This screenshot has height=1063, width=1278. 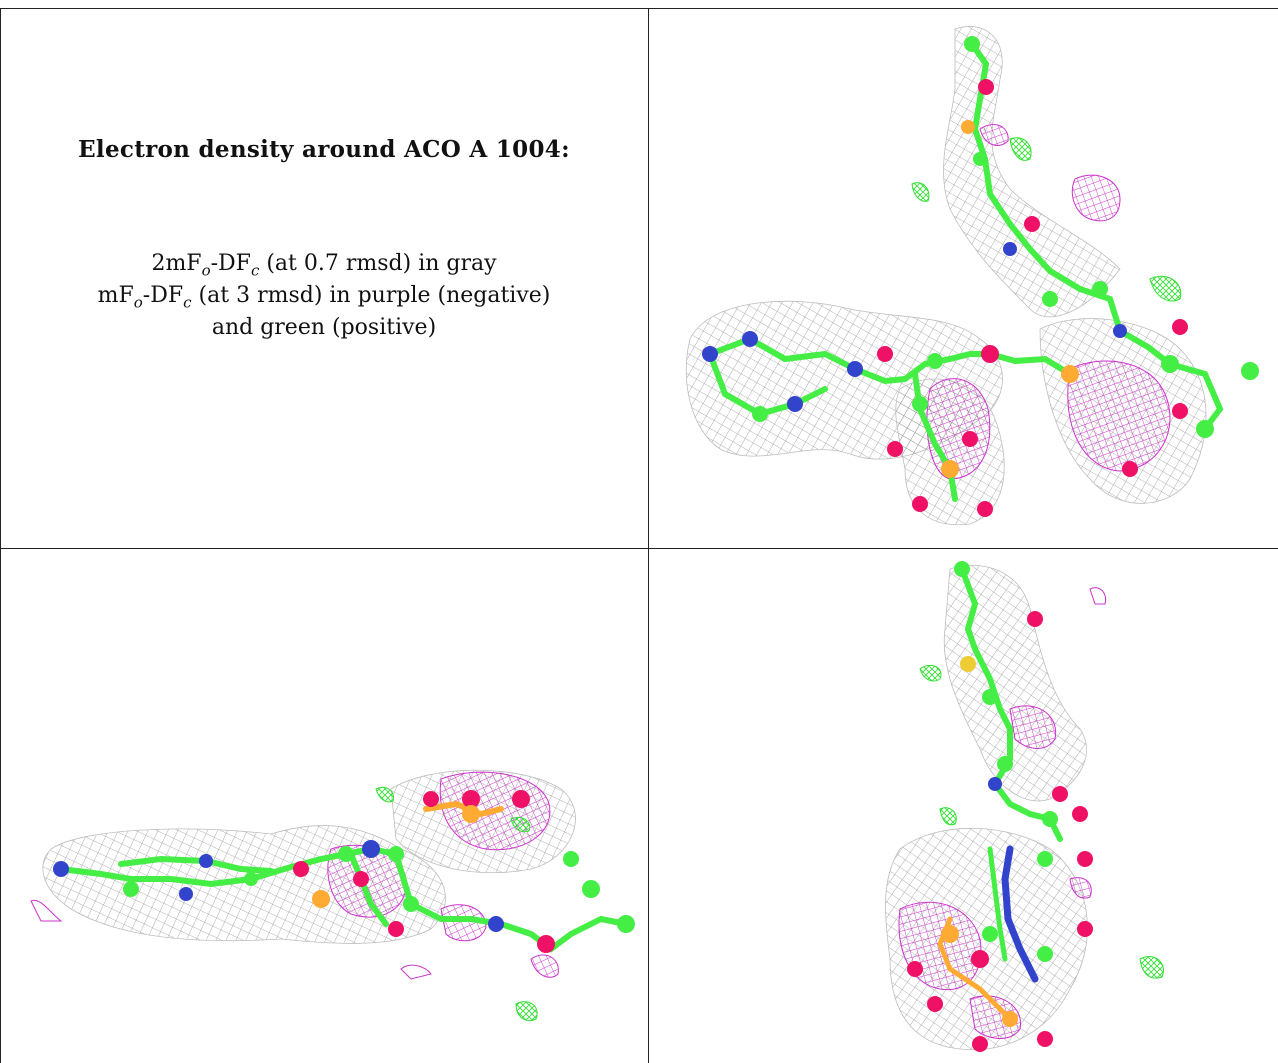 What do you see at coordinates (1119, 416) in the screenshot?
I see `density-mesh-negative` at bounding box center [1119, 416].